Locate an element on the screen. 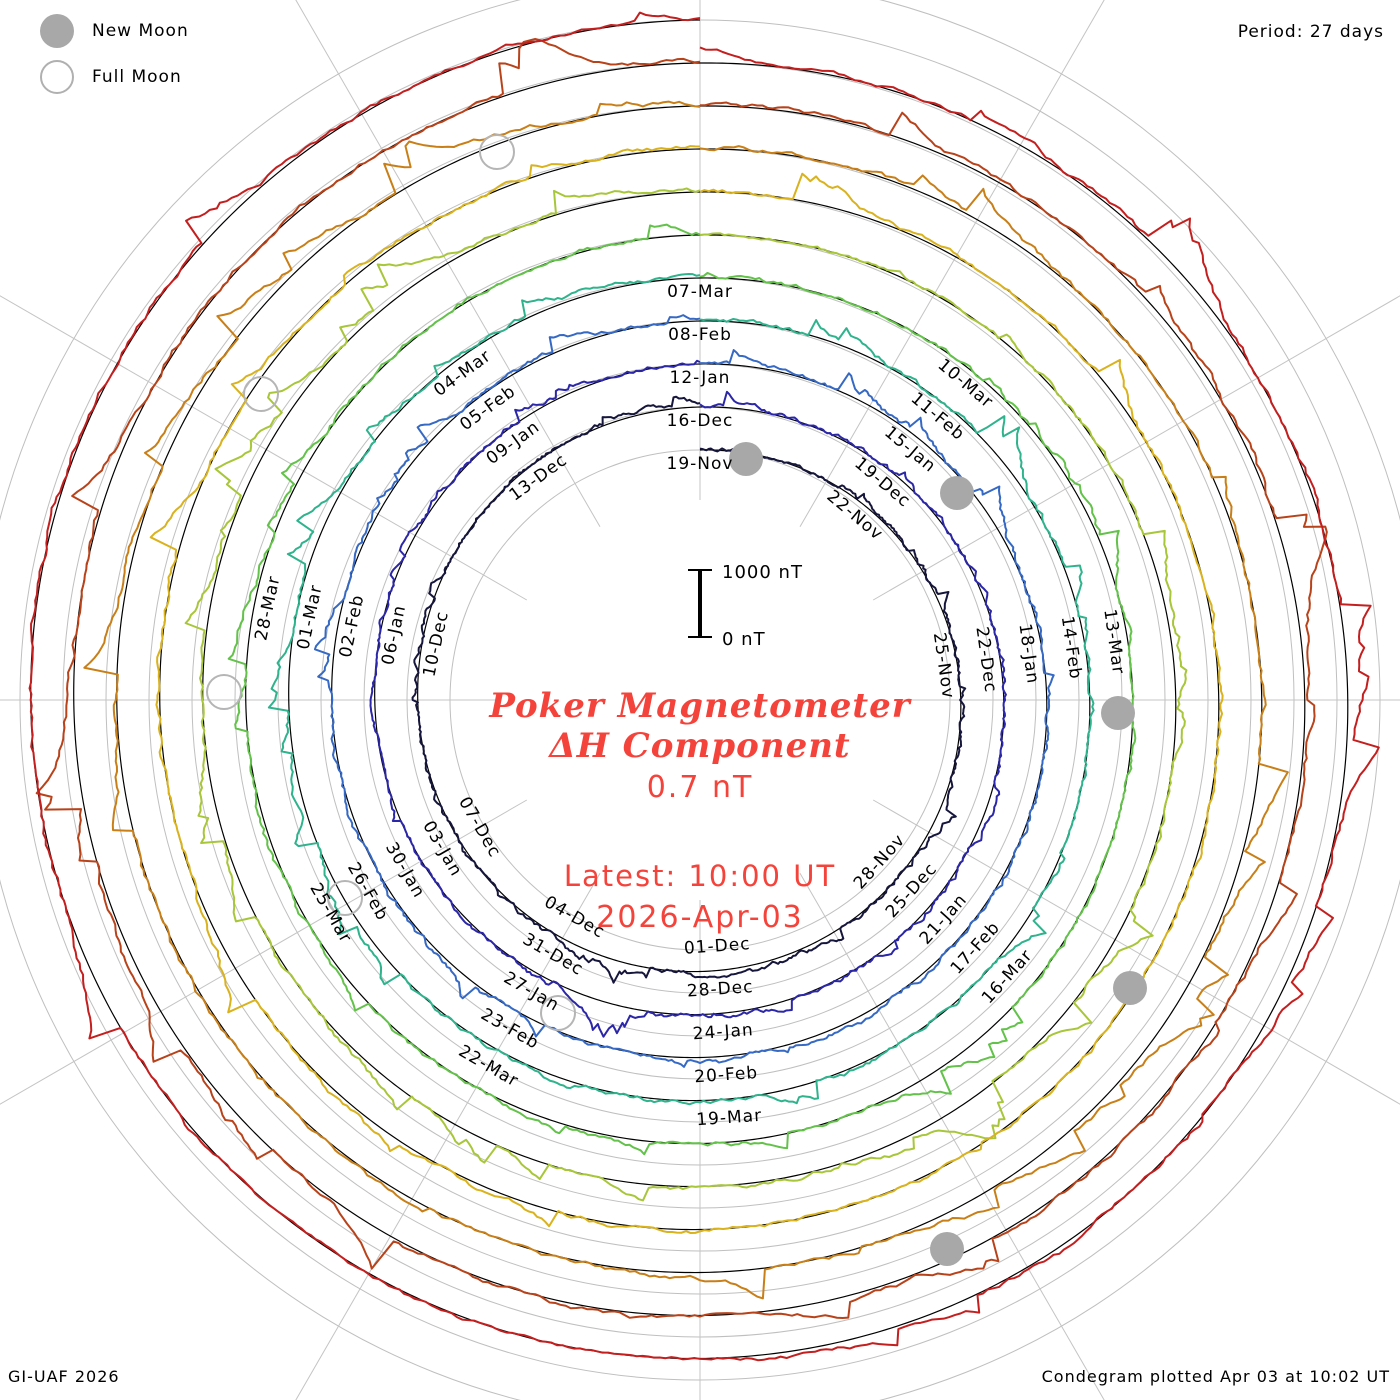  date-label: 03-Jan is located at coordinates (442, 848).